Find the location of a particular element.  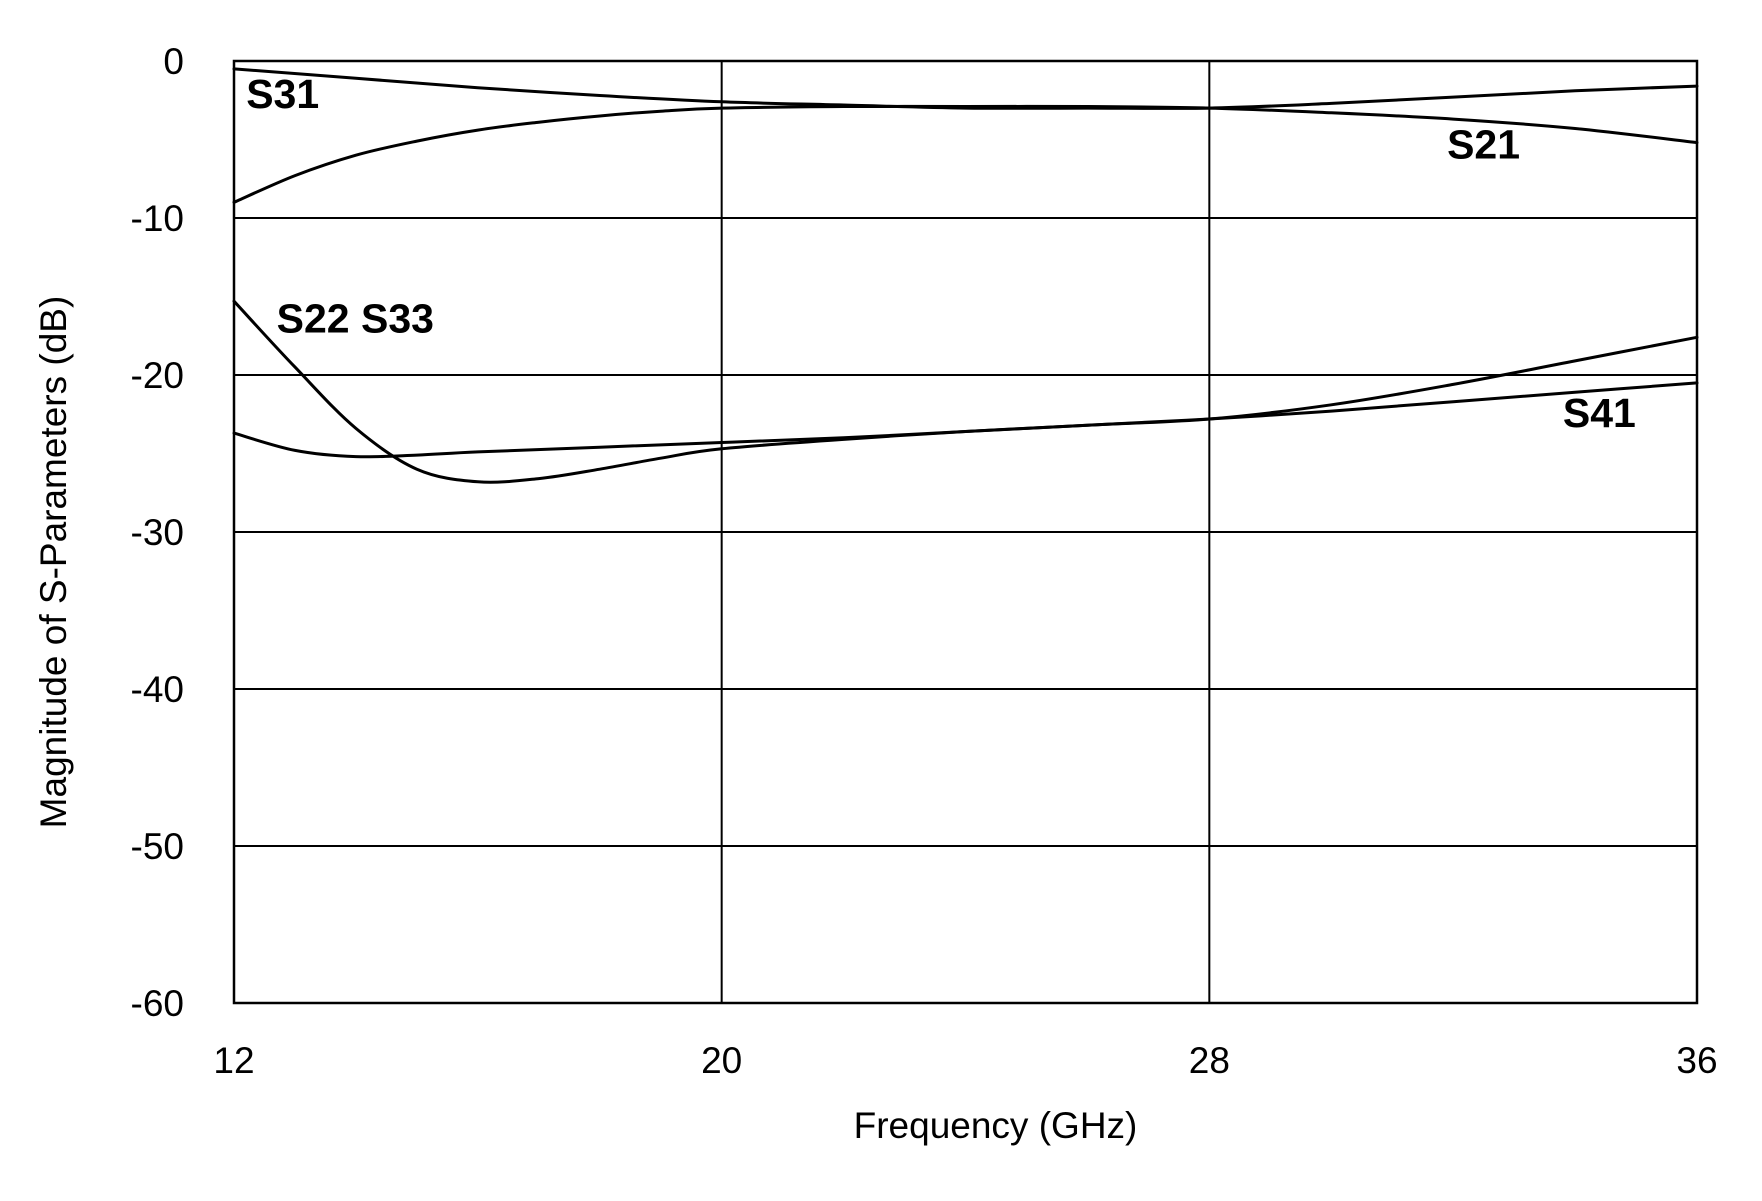

series-label-s41: S41 is located at coordinates (1599, 413).